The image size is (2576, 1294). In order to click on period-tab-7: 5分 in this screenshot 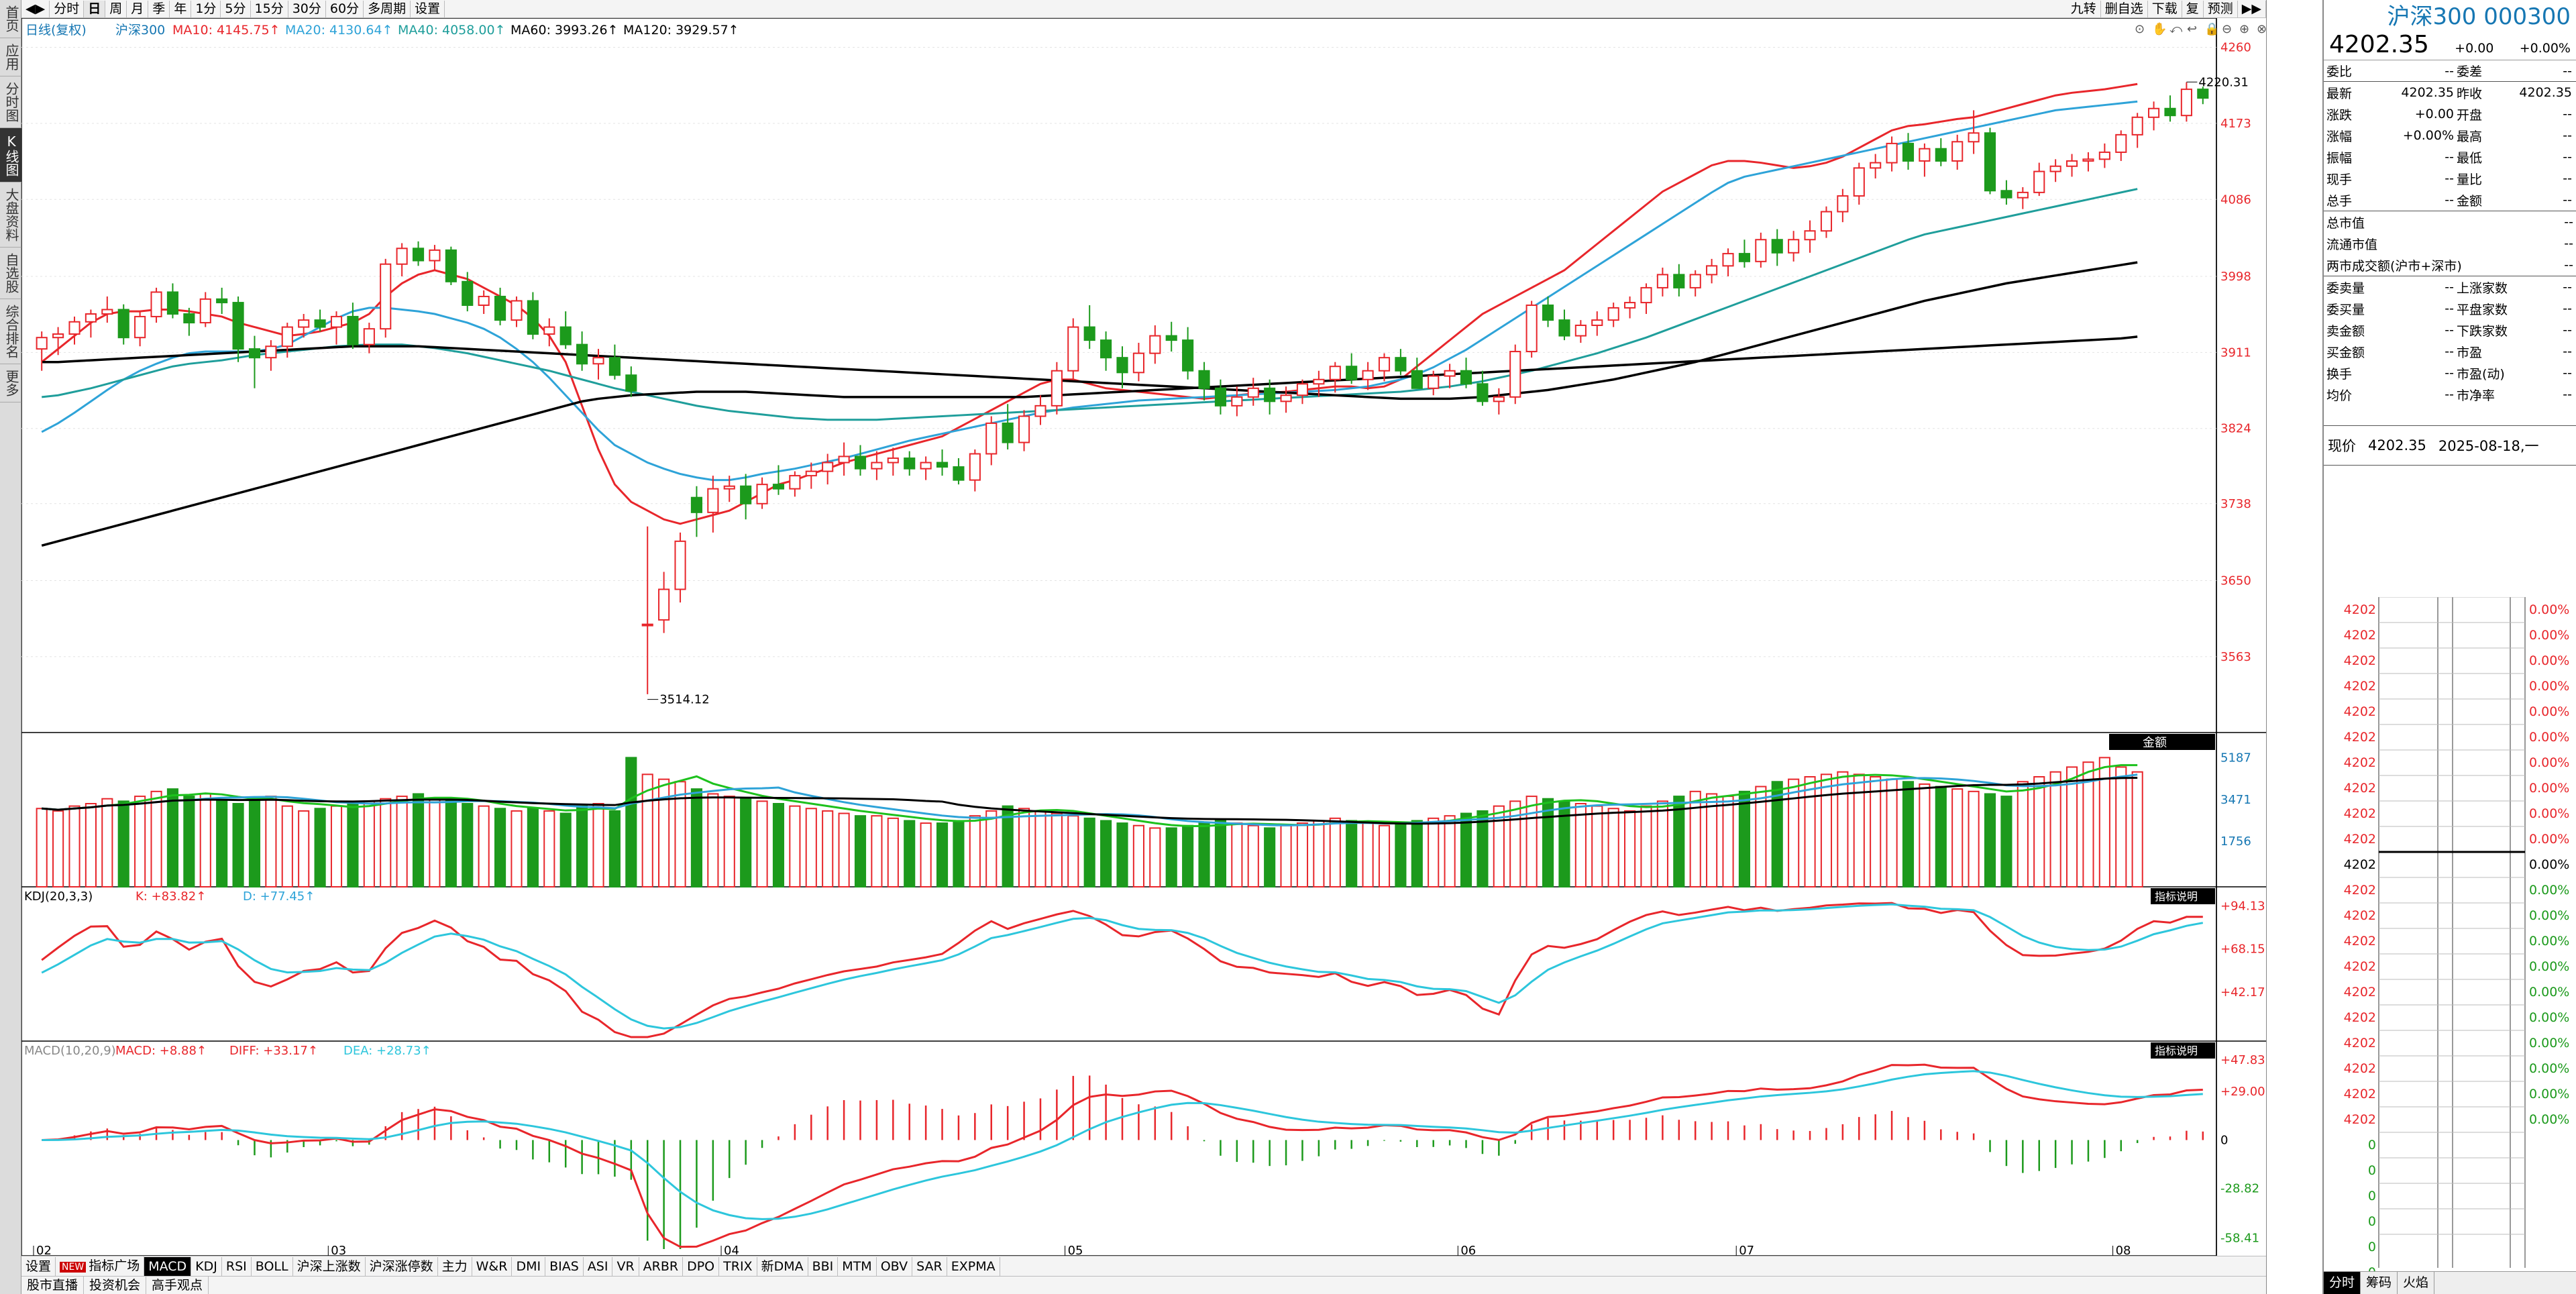, I will do `click(236, 8)`.